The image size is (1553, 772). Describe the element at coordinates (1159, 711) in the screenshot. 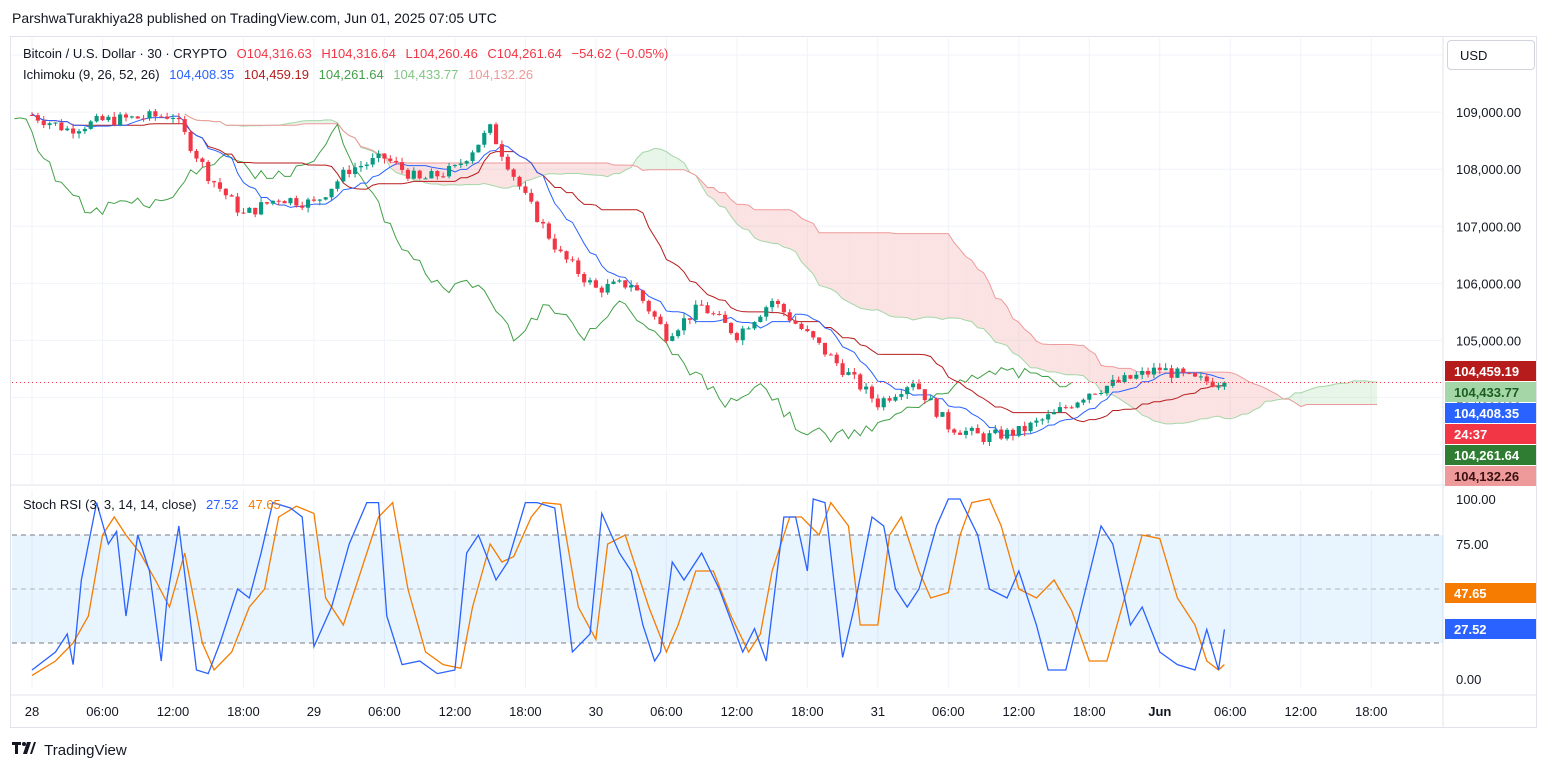

I see `x-tick-label: Jun` at that location.